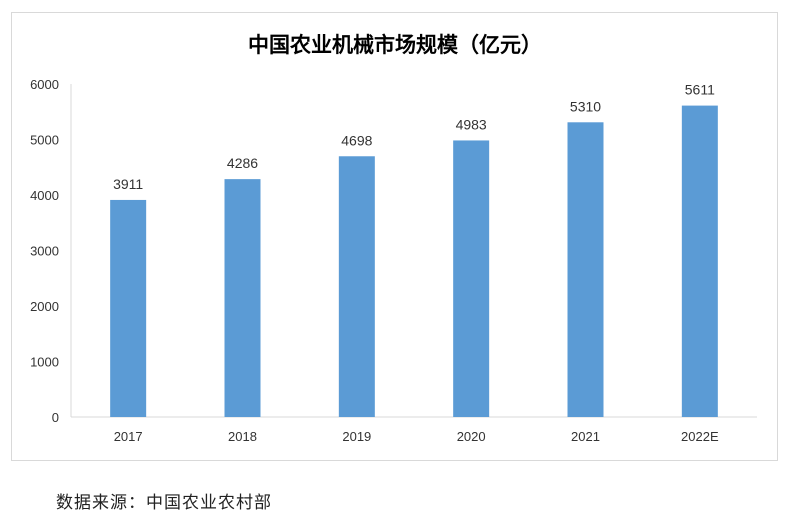 The width and height of the screenshot is (796, 521). I want to click on y-tick-label: 2000, so click(44, 306).